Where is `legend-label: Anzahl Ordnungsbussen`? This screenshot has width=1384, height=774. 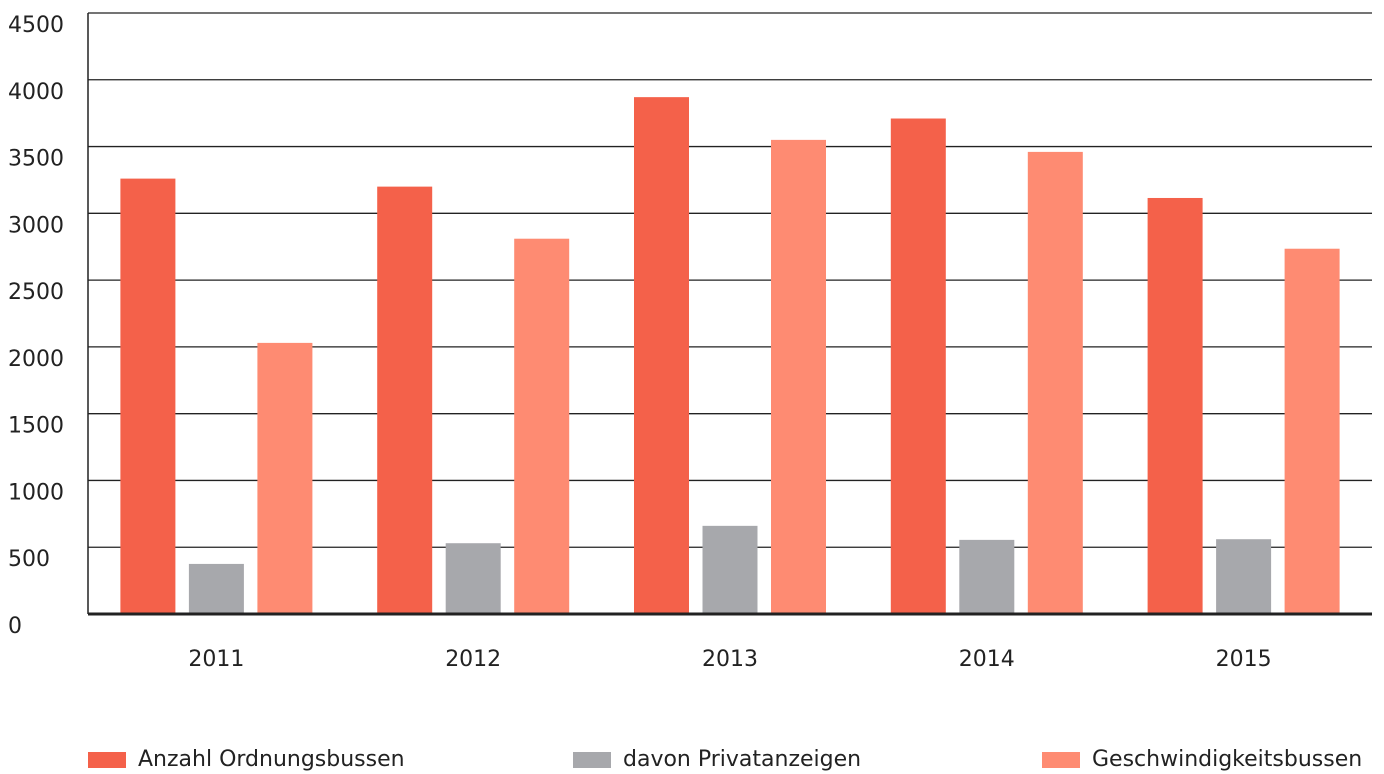 legend-label: Anzahl Ordnungsbussen is located at coordinates (271, 759).